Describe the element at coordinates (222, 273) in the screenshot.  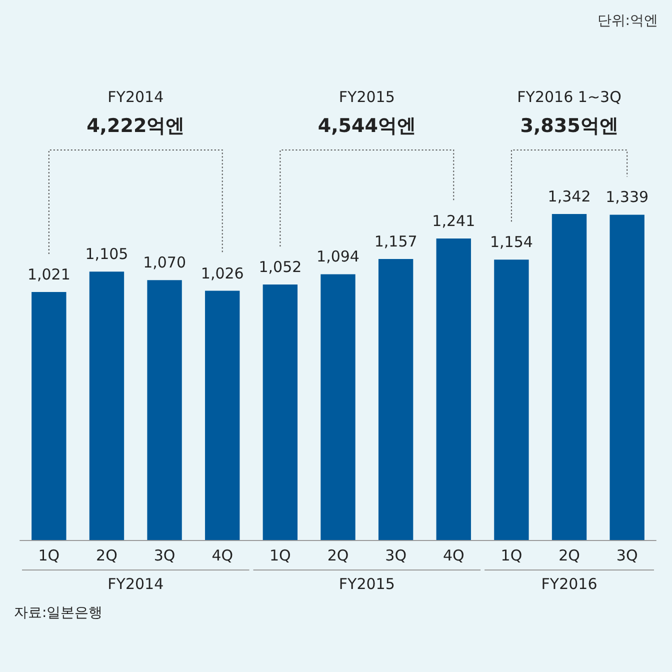
I see `data-label: 1,026` at that location.